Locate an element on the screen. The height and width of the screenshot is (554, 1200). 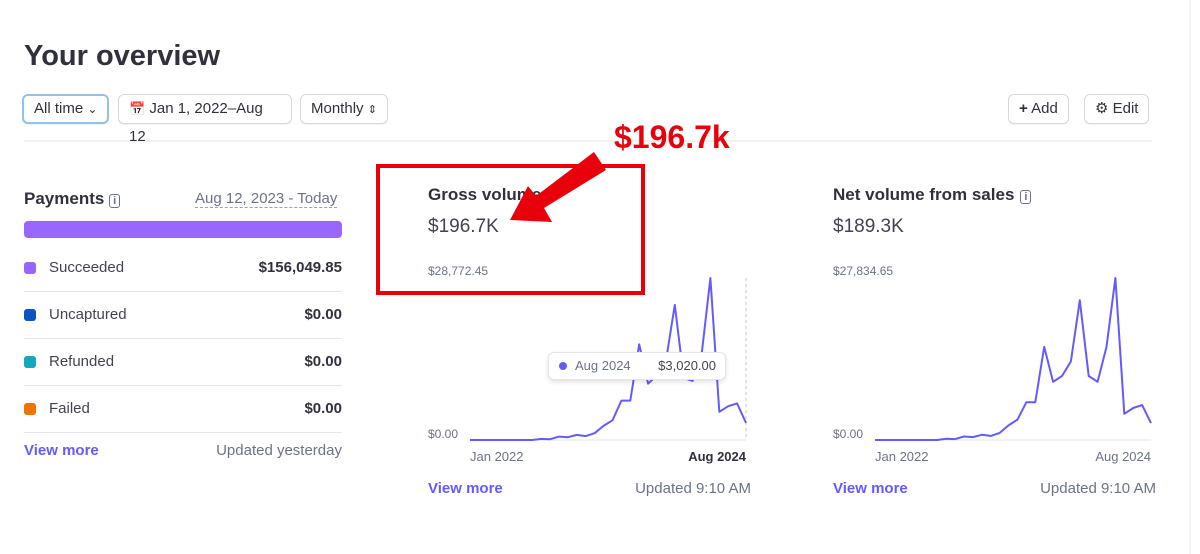
payments-date: Aug 12, 2023 - Today is located at coordinates (266, 199).